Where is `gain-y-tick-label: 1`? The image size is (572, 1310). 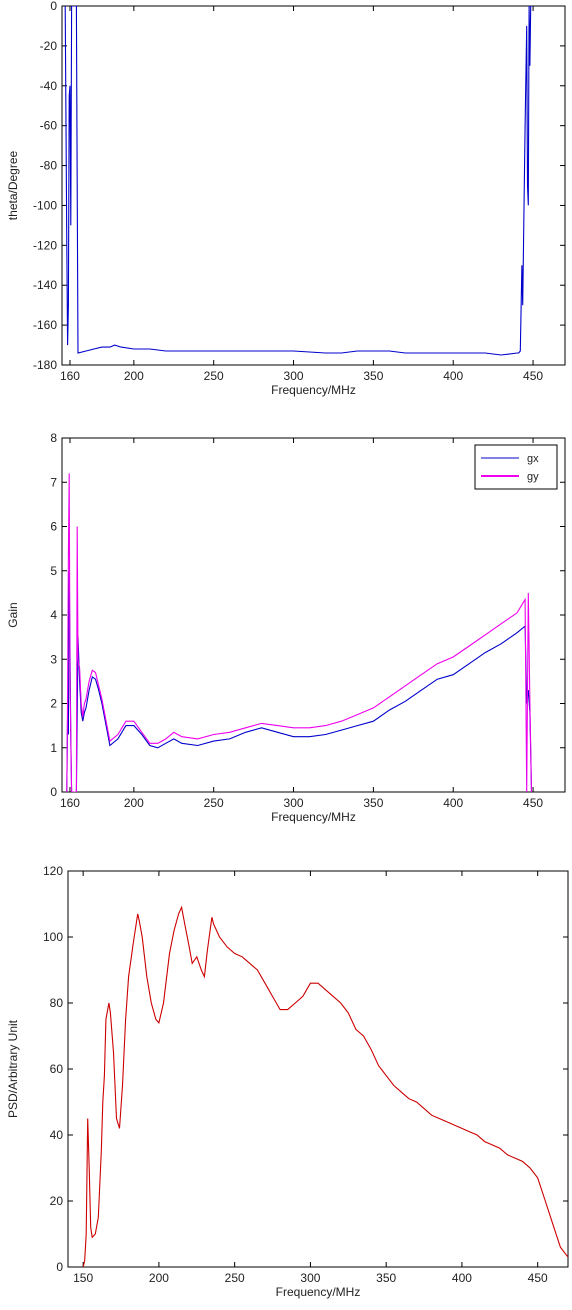
gain-y-tick-label: 1 is located at coordinates (53, 748).